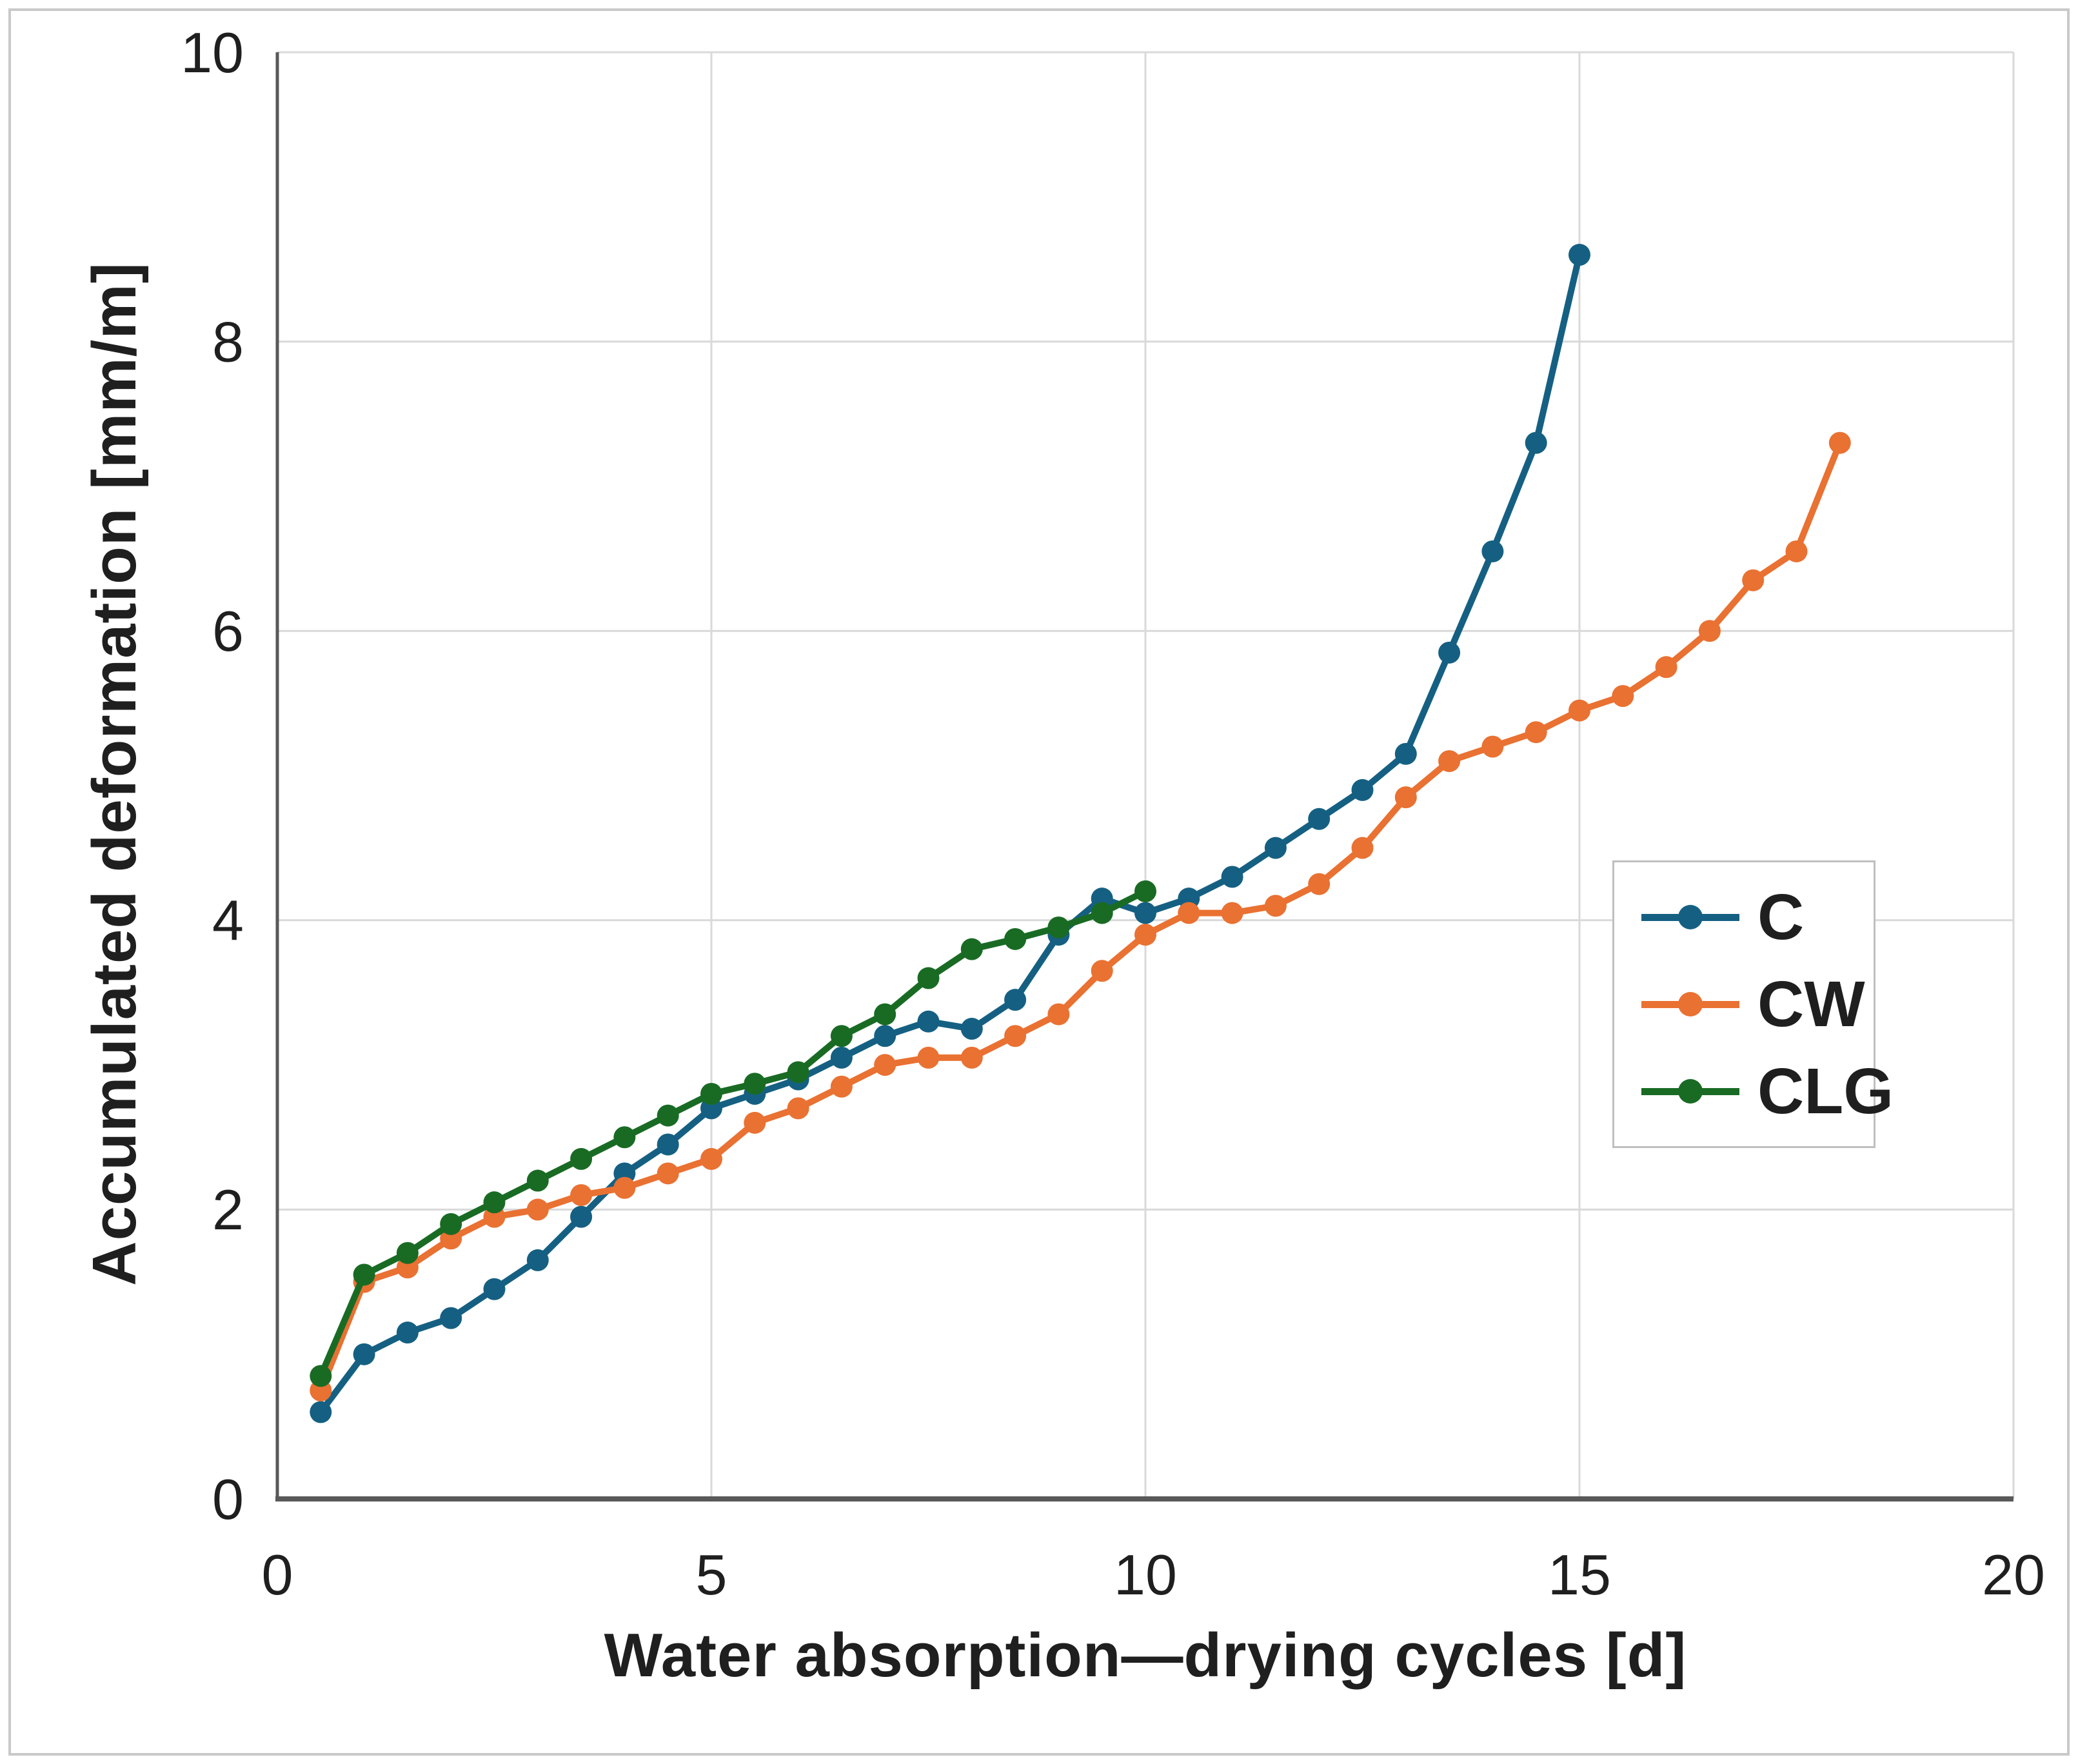 The width and height of the screenshot is (2078, 1764). Describe the element at coordinates (1781, 917) in the screenshot. I see `legend-label-c: C` at that location.